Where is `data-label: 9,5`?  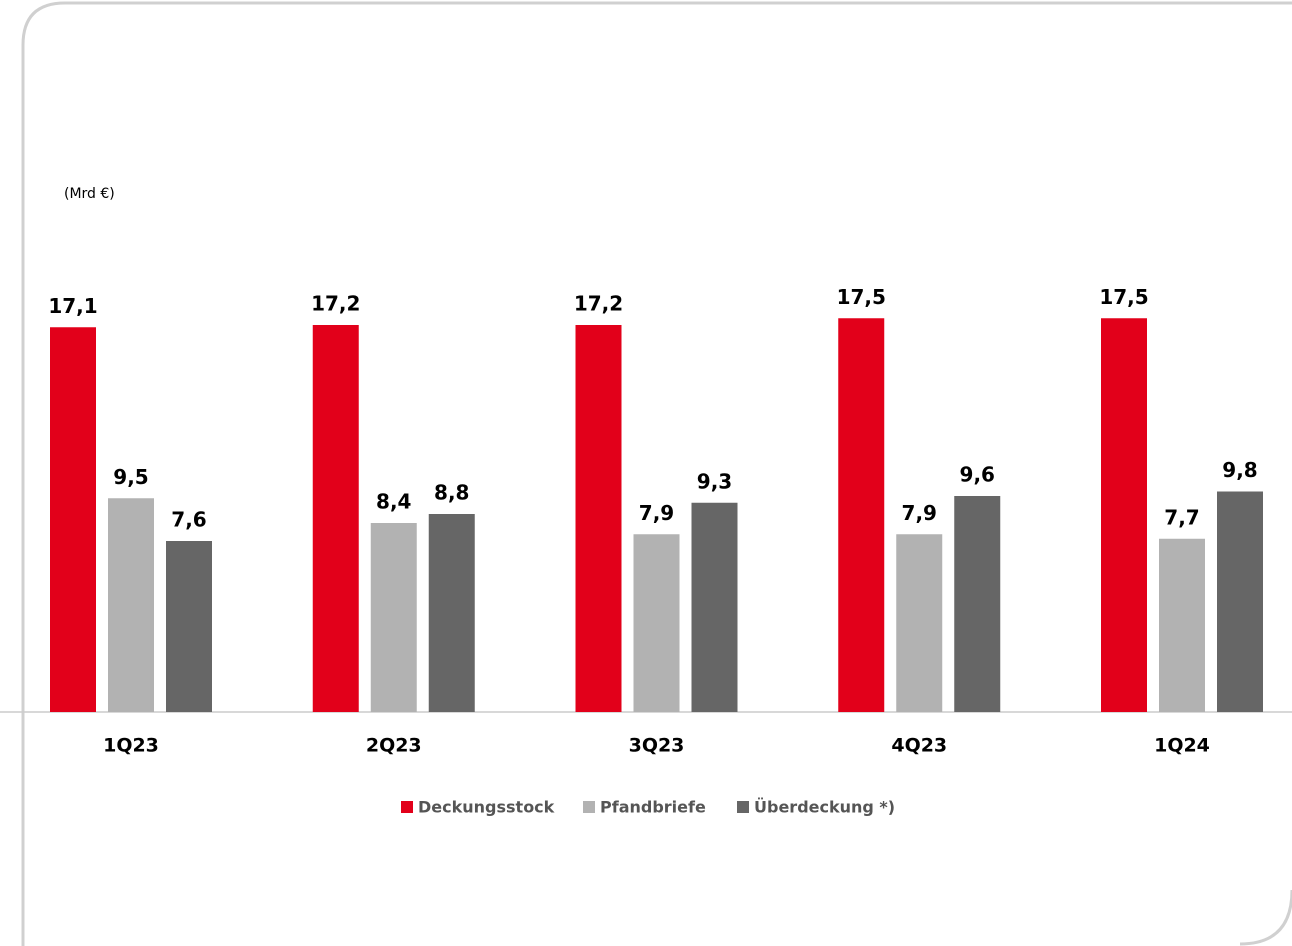 data-label: 9,5 is located at coordinates (130, 477).